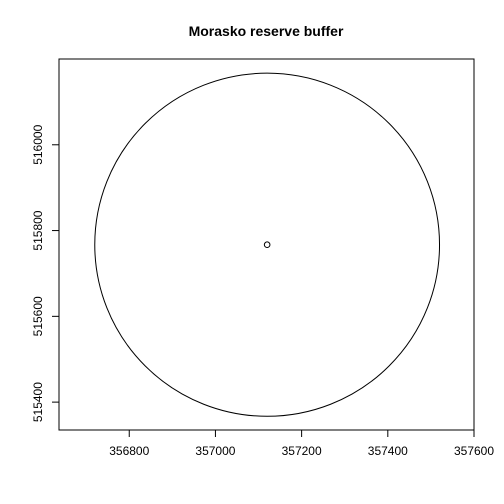 The height and width of the screenshot is (504, 504). Describe the element at coordinates (215, 451) in the screenshot. I see `x-tick-label: 357000` at that location.